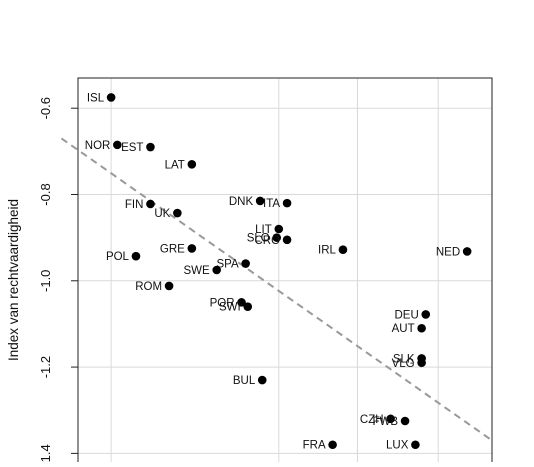 This screenshot has height=467, width=534. Describe the element at coordinates (169, 286) in the screenshot. I see `data-point-rom` at that location.